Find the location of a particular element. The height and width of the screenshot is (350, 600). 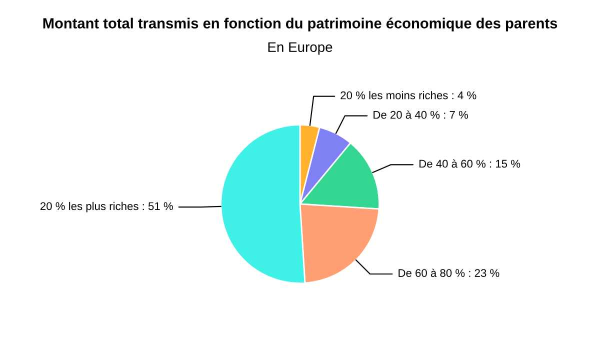

slice-label: De 40 à 60 % : 15 % is located at coordinates (469, 163).